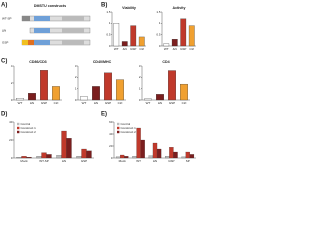 The height and width of the screenshot is (240, 320). Describe the element at coordinates (56, 30) in the screenshot. I see `construct-diagram` at that location.